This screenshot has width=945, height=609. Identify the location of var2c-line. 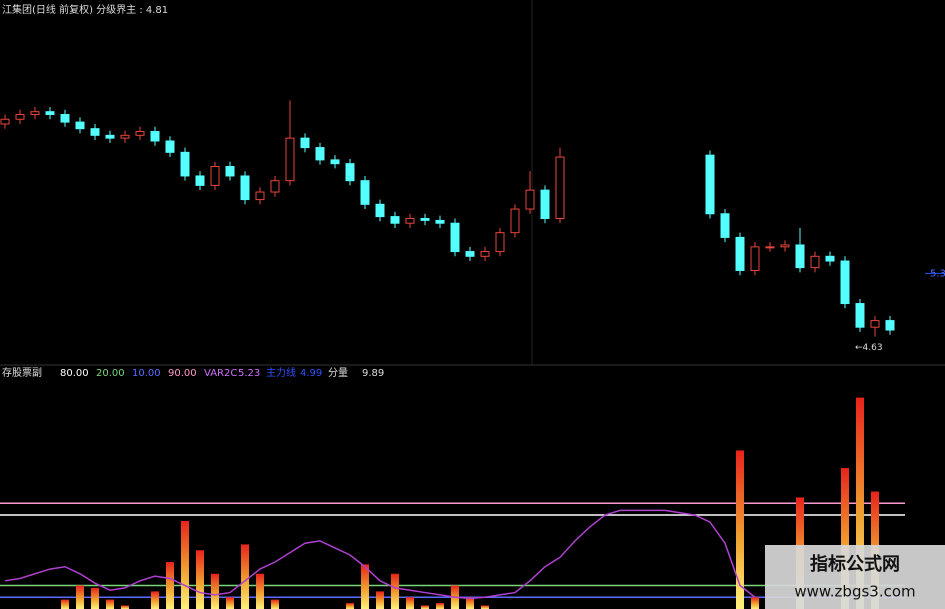
(380, 554).